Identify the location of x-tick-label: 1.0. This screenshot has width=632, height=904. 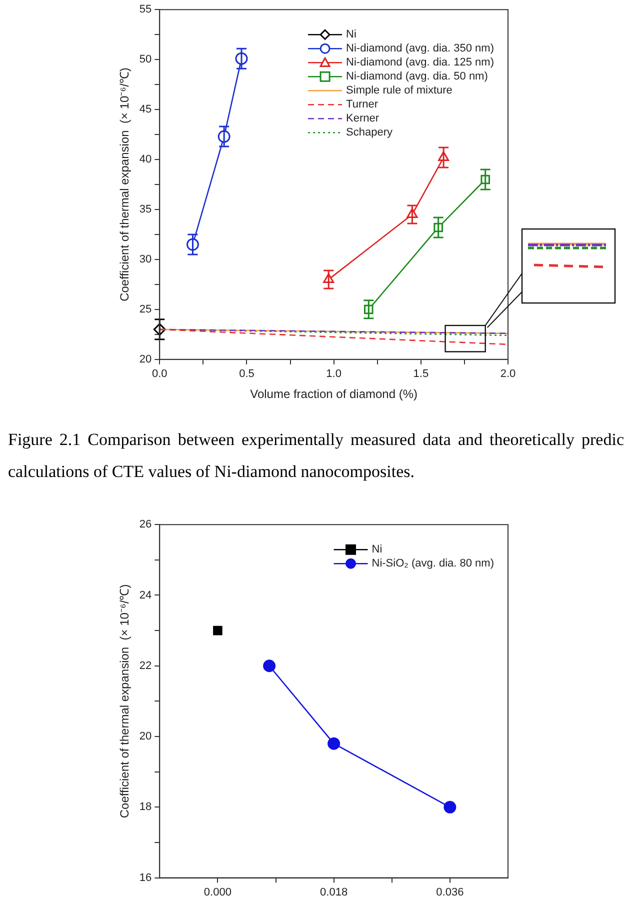
(334, 374).